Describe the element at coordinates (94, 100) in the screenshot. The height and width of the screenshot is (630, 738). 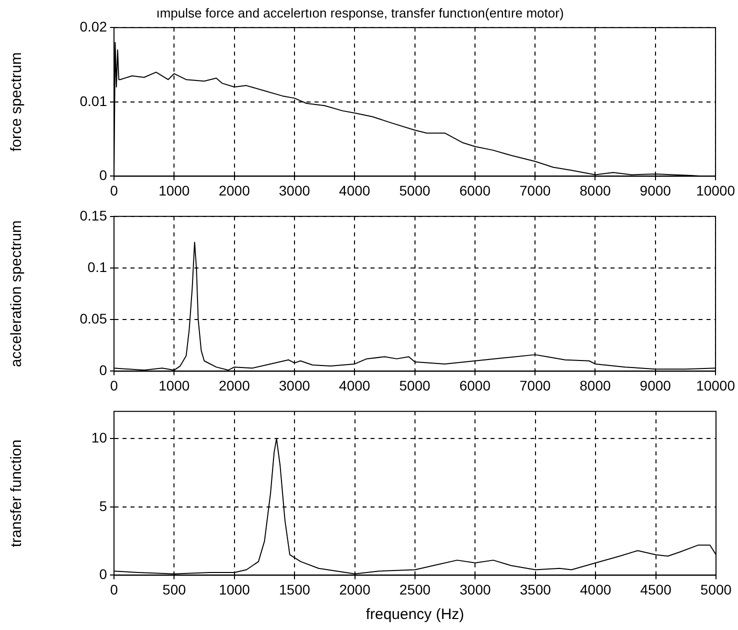
I see `y-tick-label: 0.01` at that location.